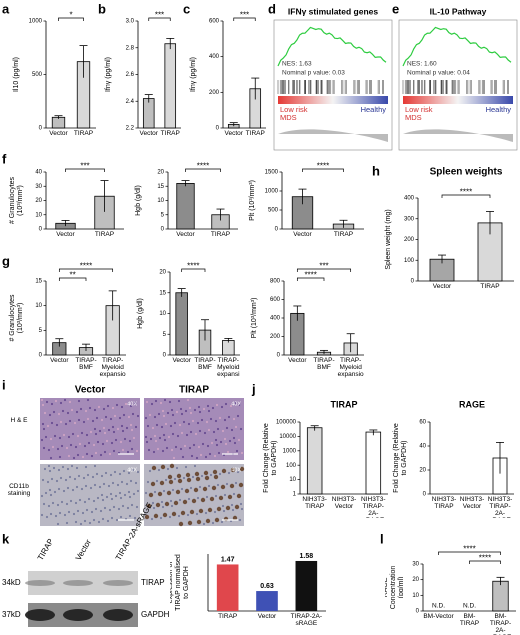 This screenshot has height=635, width=520. I want to click on band-protein: TIRAP, so click(153, 582).